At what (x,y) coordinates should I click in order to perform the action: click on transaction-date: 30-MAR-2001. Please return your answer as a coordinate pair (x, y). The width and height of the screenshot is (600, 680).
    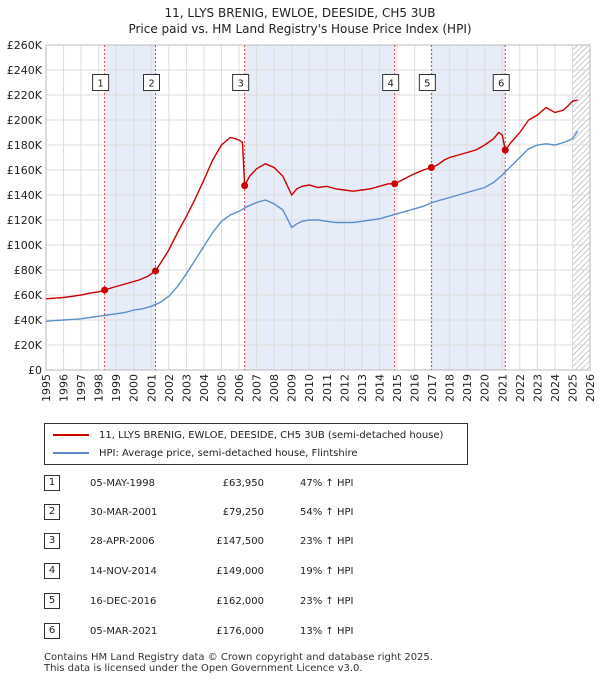
    Looking at the image, I should click on (124, 512).